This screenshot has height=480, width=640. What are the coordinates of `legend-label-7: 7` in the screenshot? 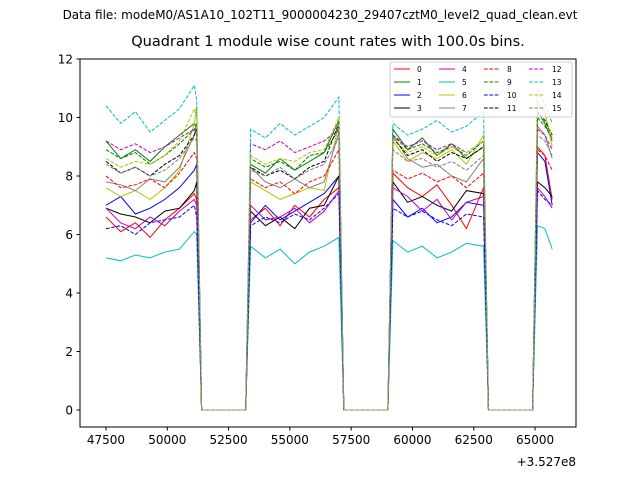 It's located at (464, 108).